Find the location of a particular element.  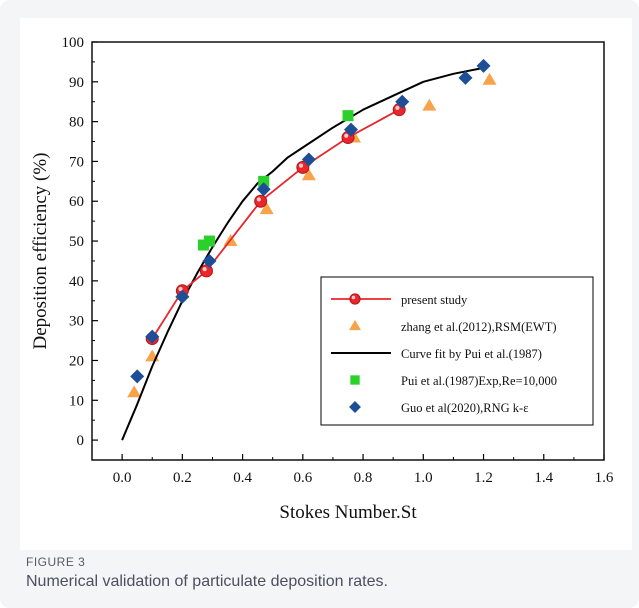

x-tick-label: 0.4 is located at coordinates (242, 478).